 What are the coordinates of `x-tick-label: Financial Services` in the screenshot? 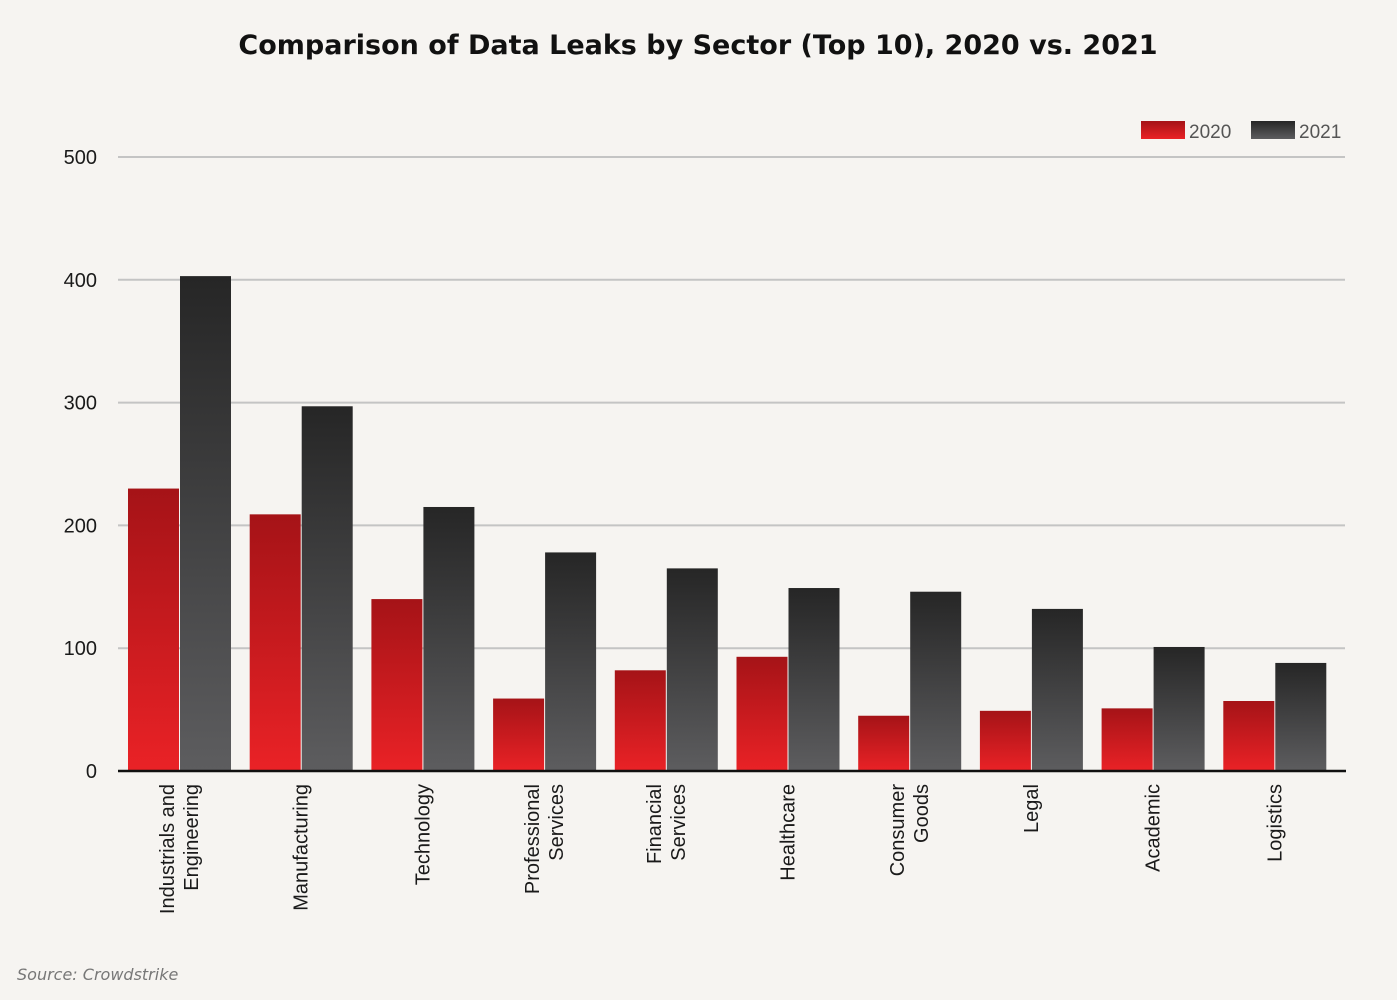 It's located at (667, 824).